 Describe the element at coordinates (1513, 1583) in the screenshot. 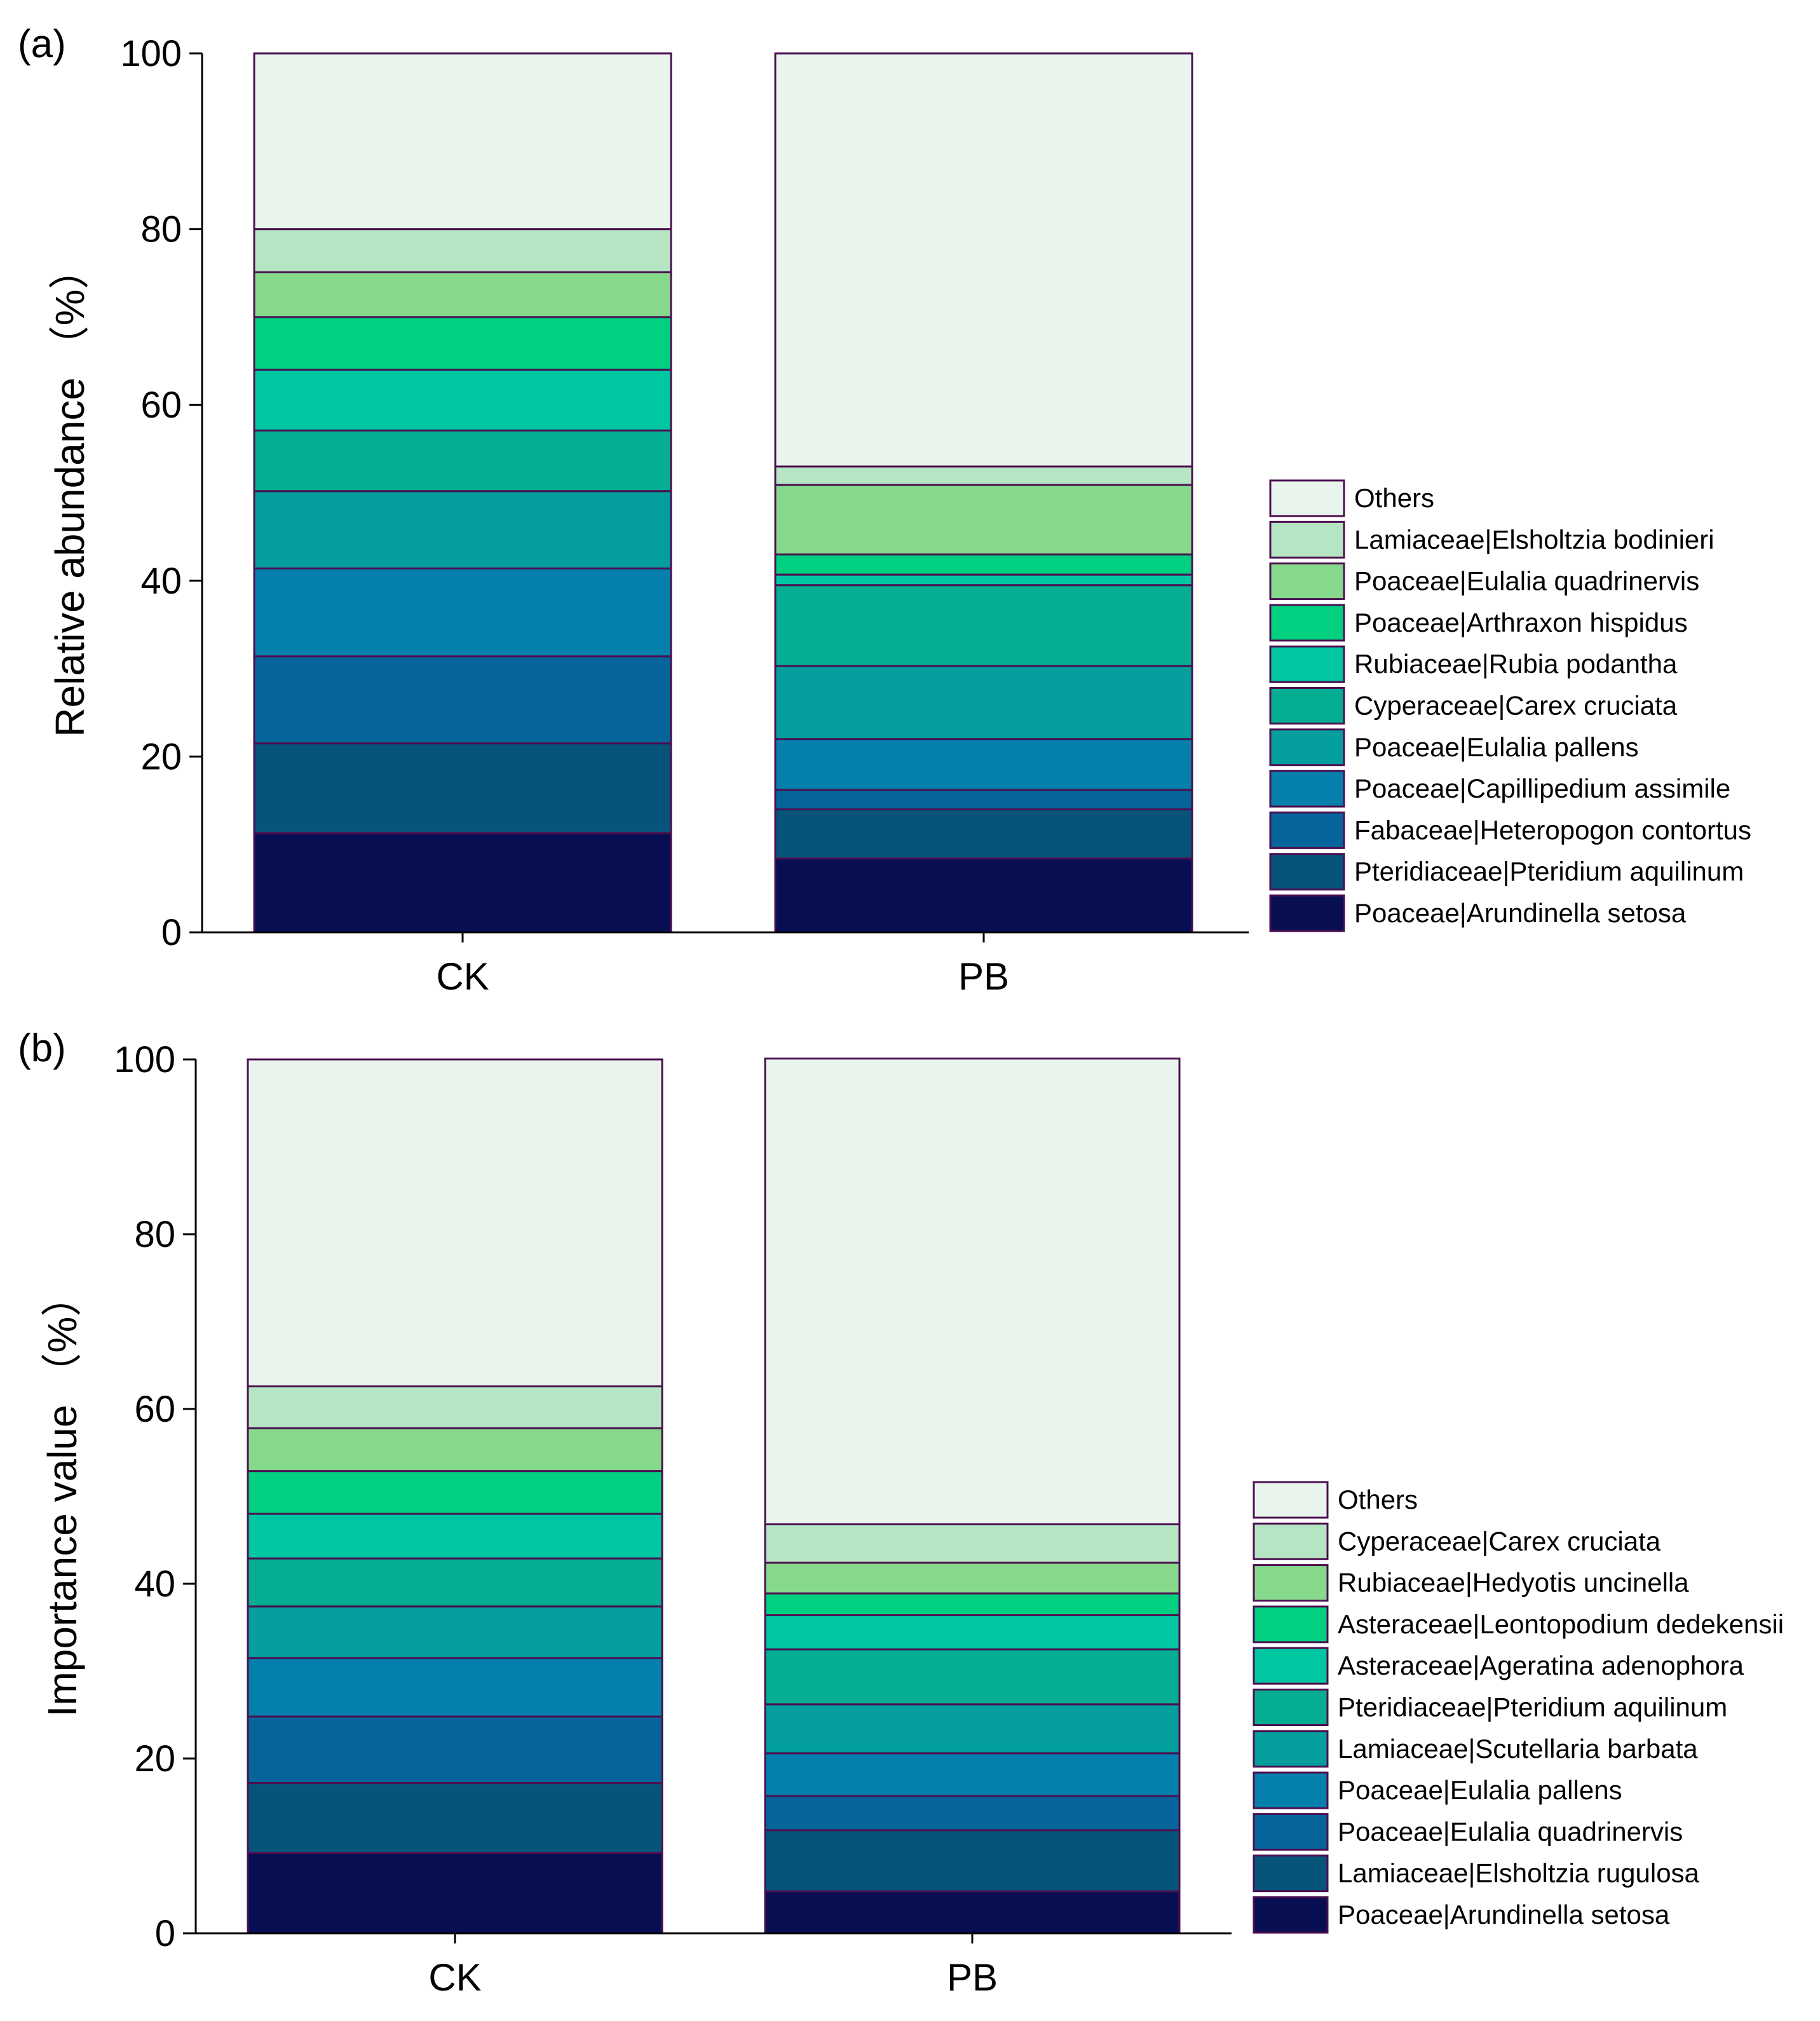

I see `legend-label: Rubiaceae|Hedyotis uncinella` at that location.